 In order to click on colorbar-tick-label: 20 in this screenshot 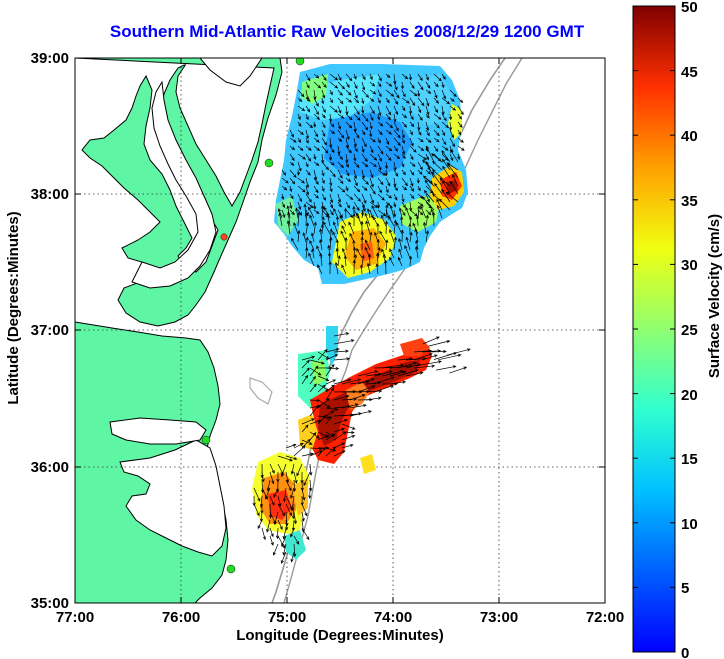, I will do `click(689, 395)`.